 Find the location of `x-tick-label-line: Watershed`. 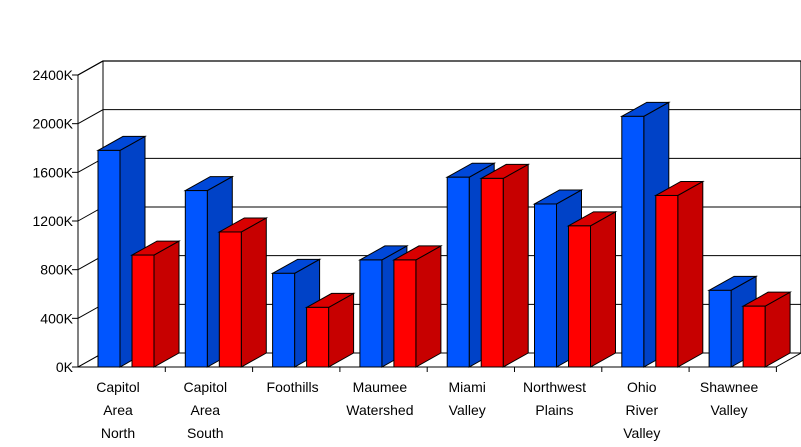

x-tick-label-line: Watershed is located at coordinates (379, 410).